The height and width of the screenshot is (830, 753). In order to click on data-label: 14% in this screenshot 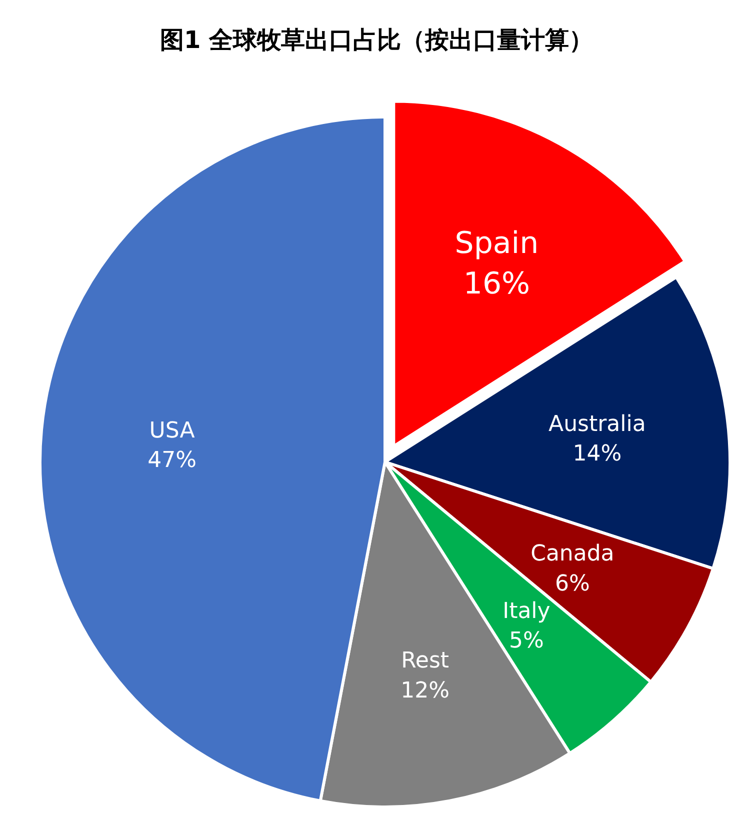, I will do `click(597, 453)`.